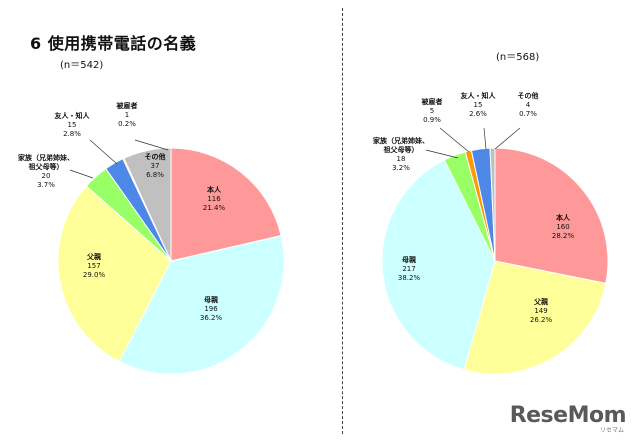  Describe the element at coordinates (72, 134) in the screenshot. I see `svg-text: 2.8%` at that location.